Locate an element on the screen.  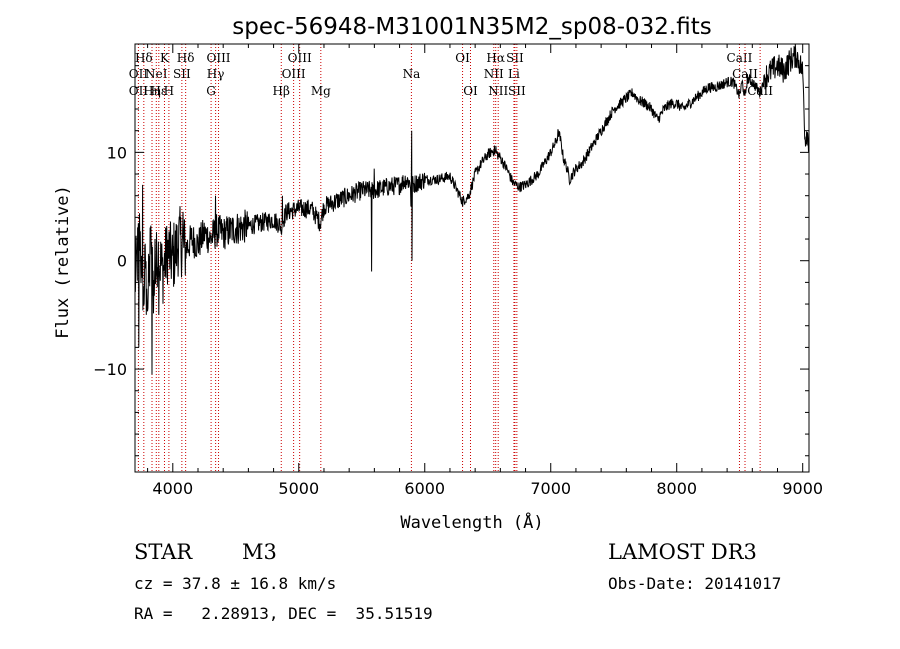
line-marker-label: K is located at coordinates (165, 58).